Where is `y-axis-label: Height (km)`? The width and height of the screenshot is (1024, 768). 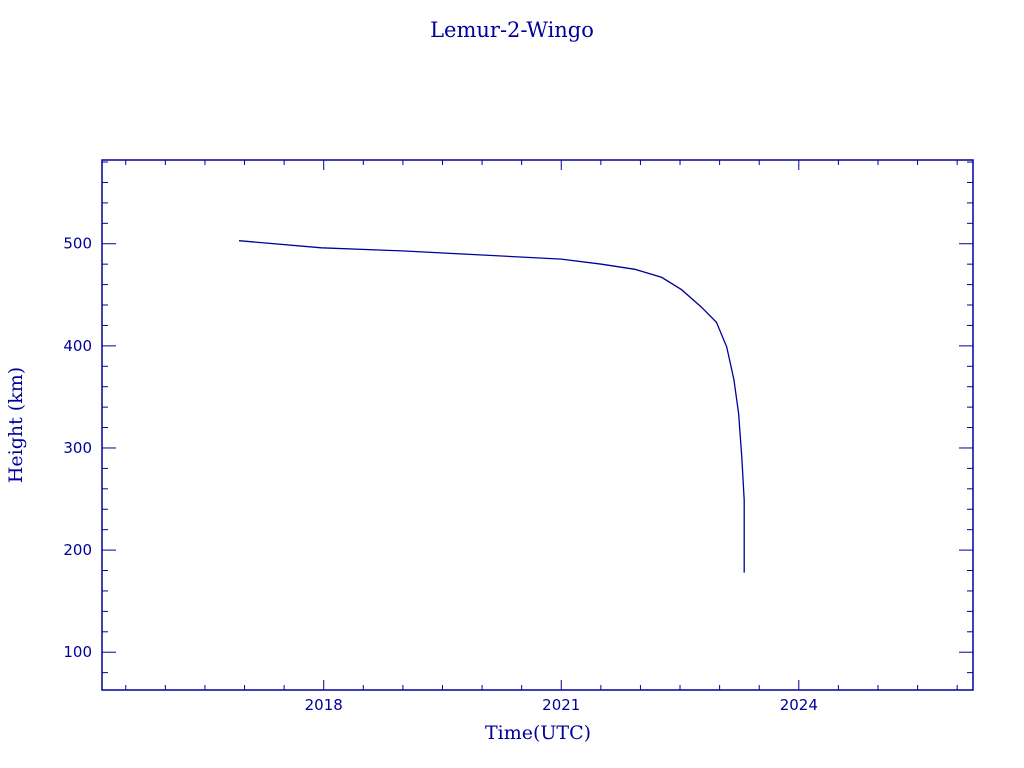
y-axis-label: Height (km) is located at coordinates (16, 425).